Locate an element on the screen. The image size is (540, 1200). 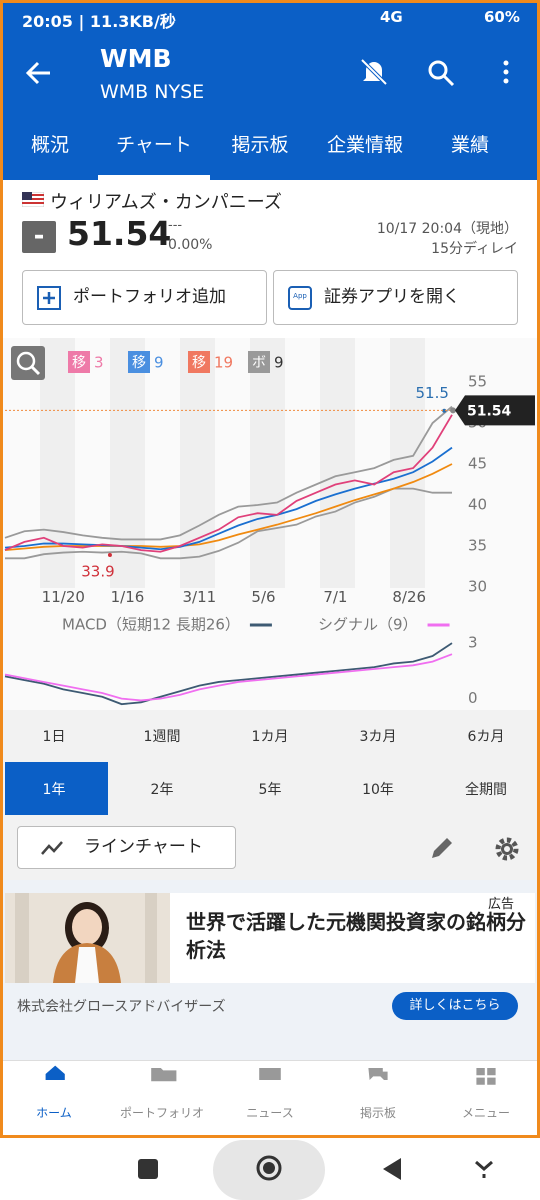
ad-advertiser: 株式会社グロースアドバイザーズ is located at coordinates (121, 1007).